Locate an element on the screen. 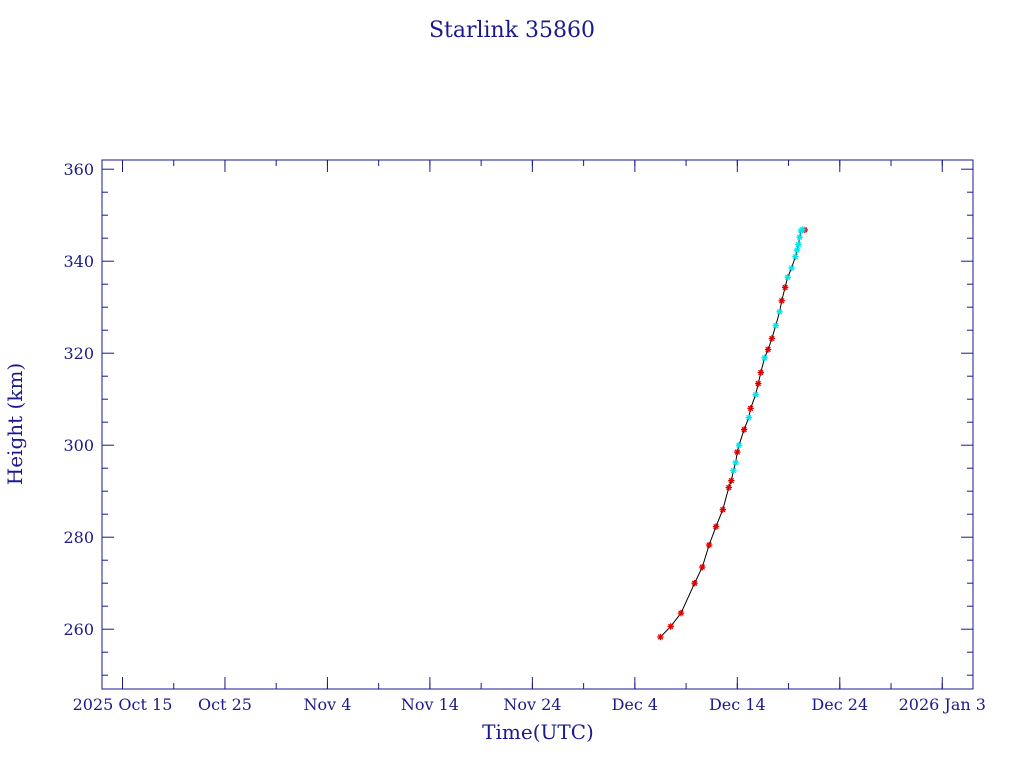 Image resolution: width=1024 pixels, height=768 pixels. series-layer is located at coordinates (732, 433).